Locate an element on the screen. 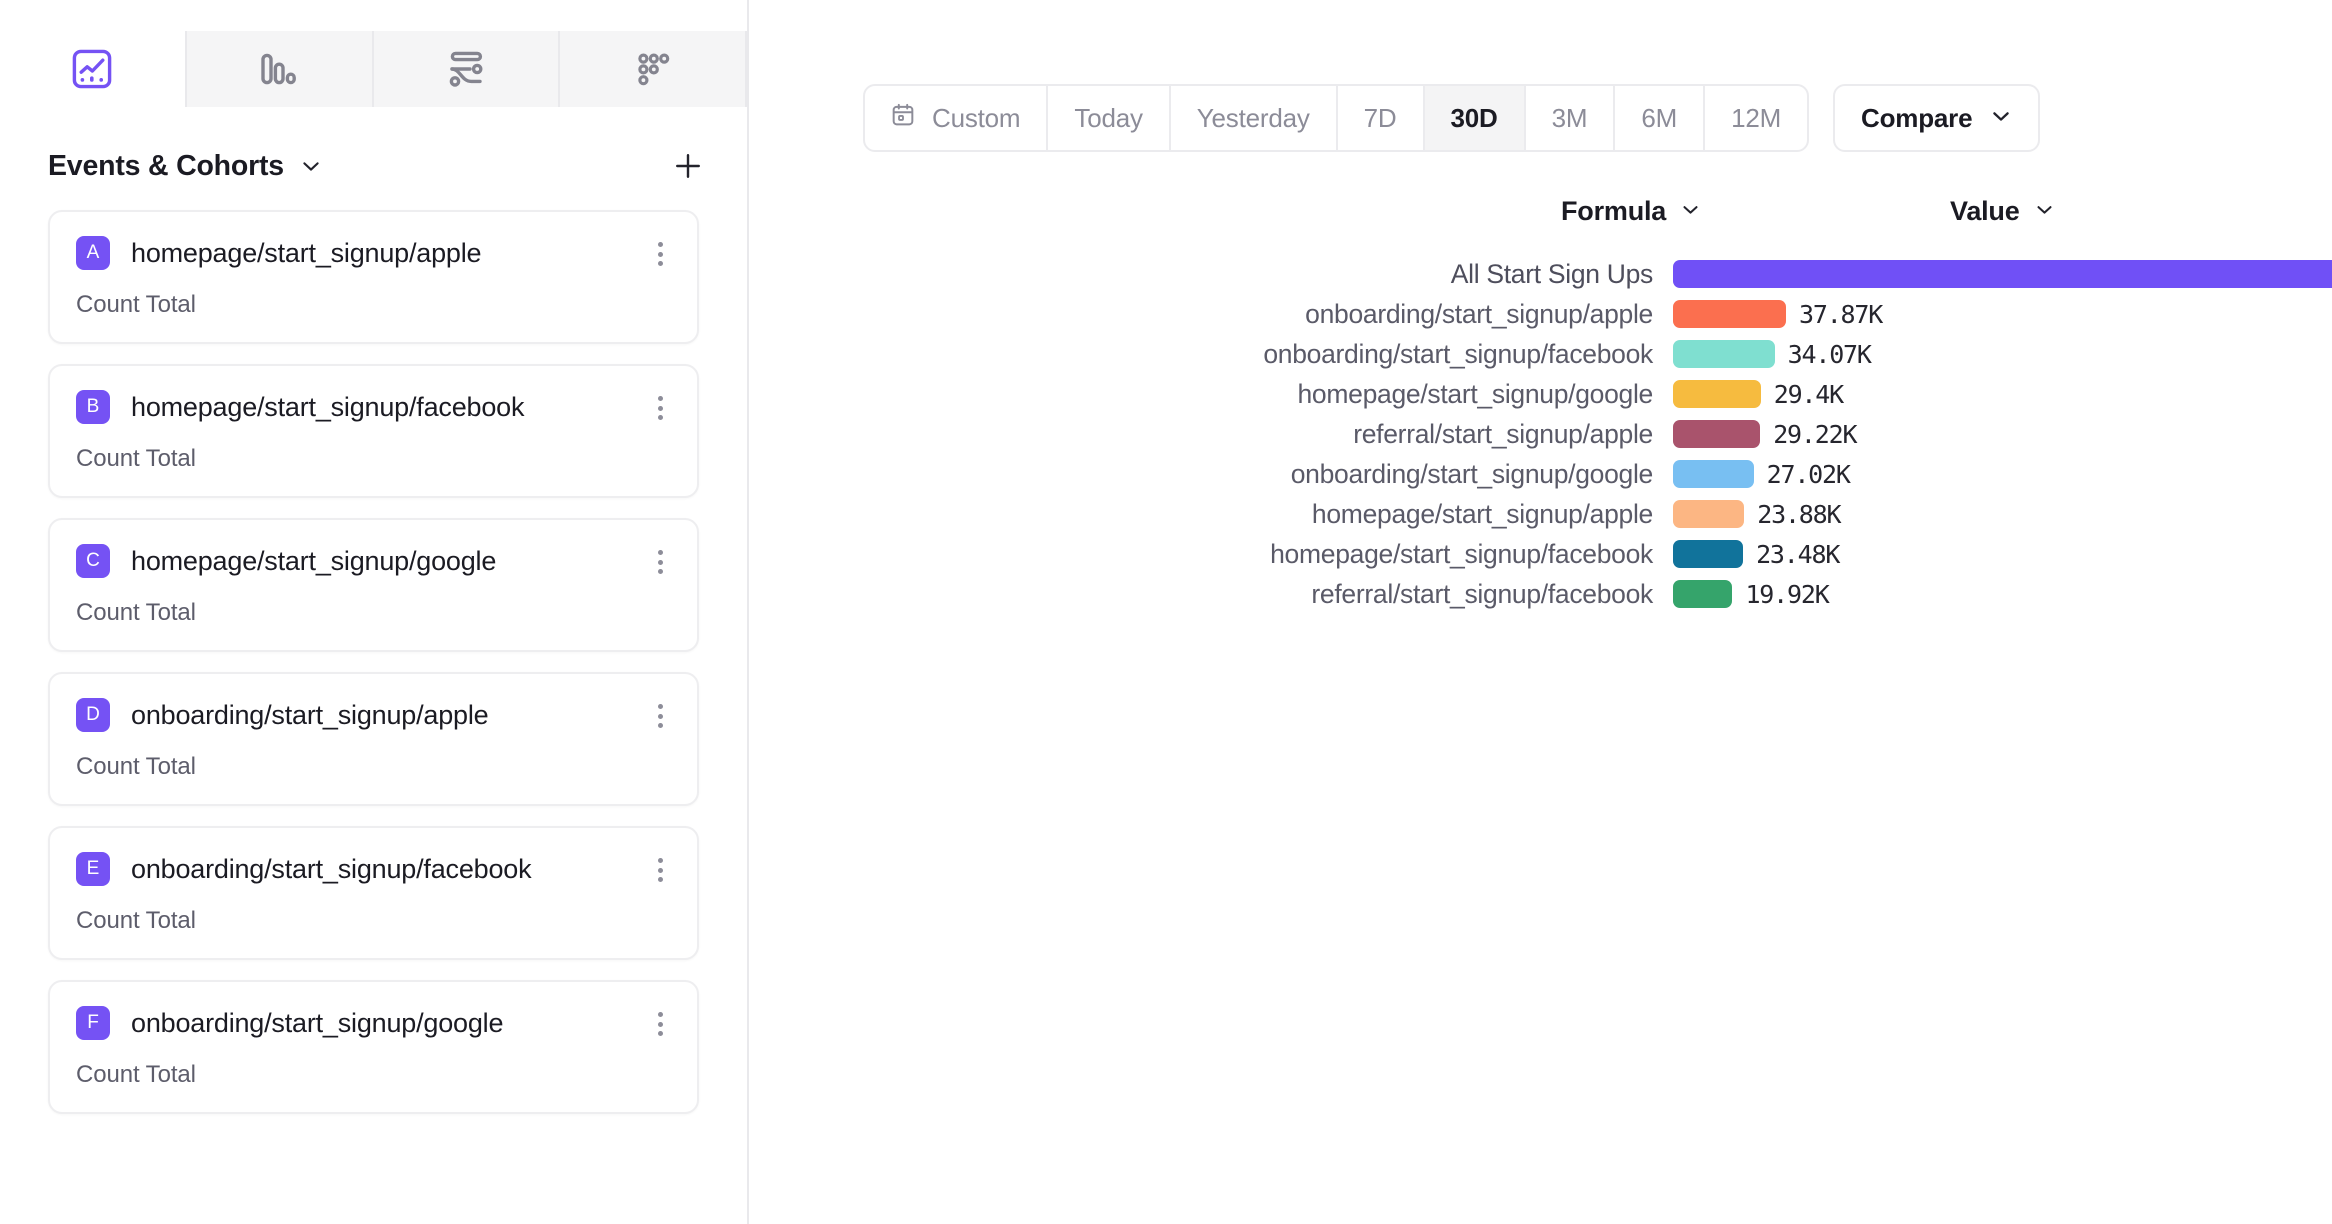  bar-row-label: homepage/start_signup/apple is located at coordinates (1482, 513).